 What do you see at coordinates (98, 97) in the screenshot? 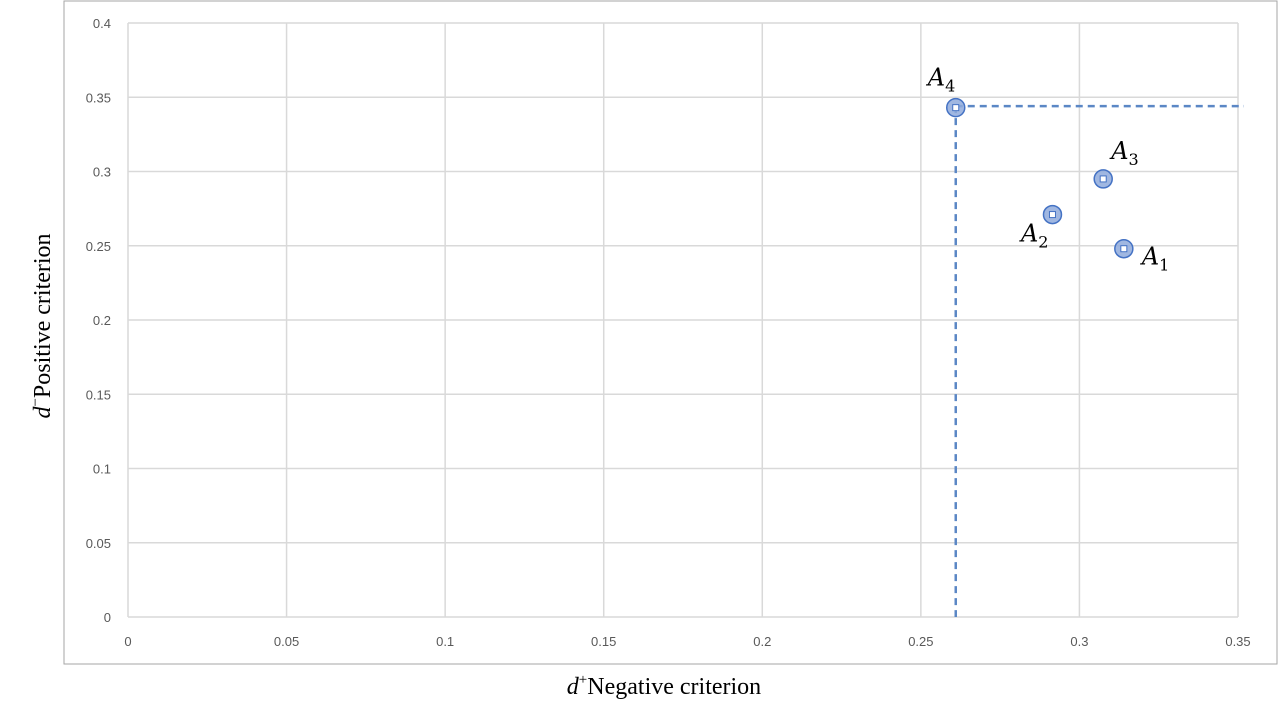
I see `y-tick-label: 0.35` at bounding box center [98, 97].